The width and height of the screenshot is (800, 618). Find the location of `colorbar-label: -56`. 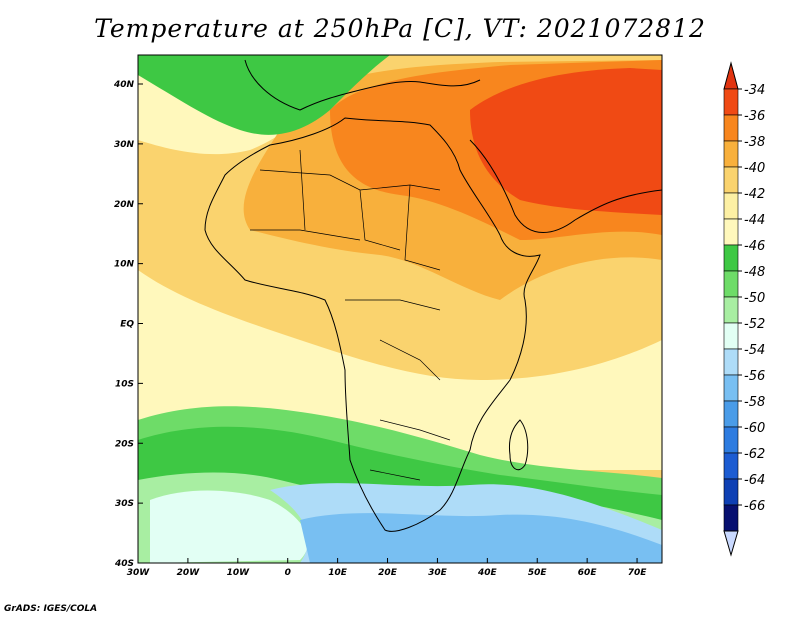

colorbar-label: -56 is located at coordinates (754, 376).